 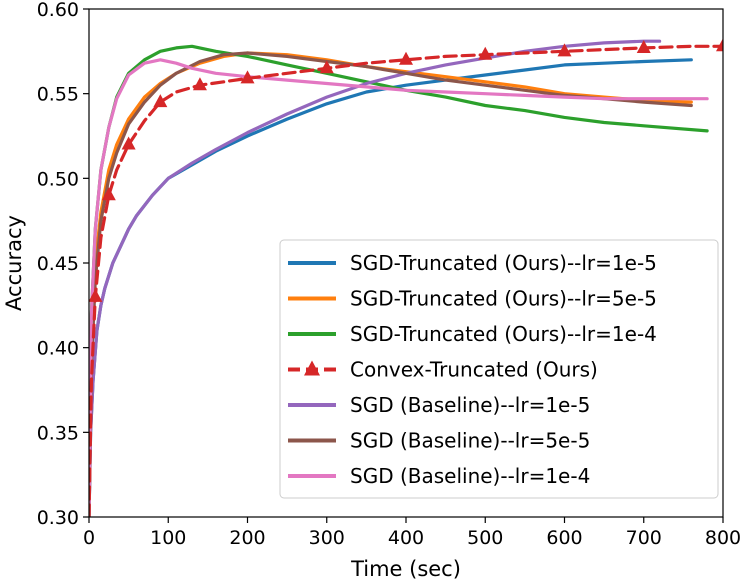 I want to click on x-tick-label: 800, so click(x=723, y=538).